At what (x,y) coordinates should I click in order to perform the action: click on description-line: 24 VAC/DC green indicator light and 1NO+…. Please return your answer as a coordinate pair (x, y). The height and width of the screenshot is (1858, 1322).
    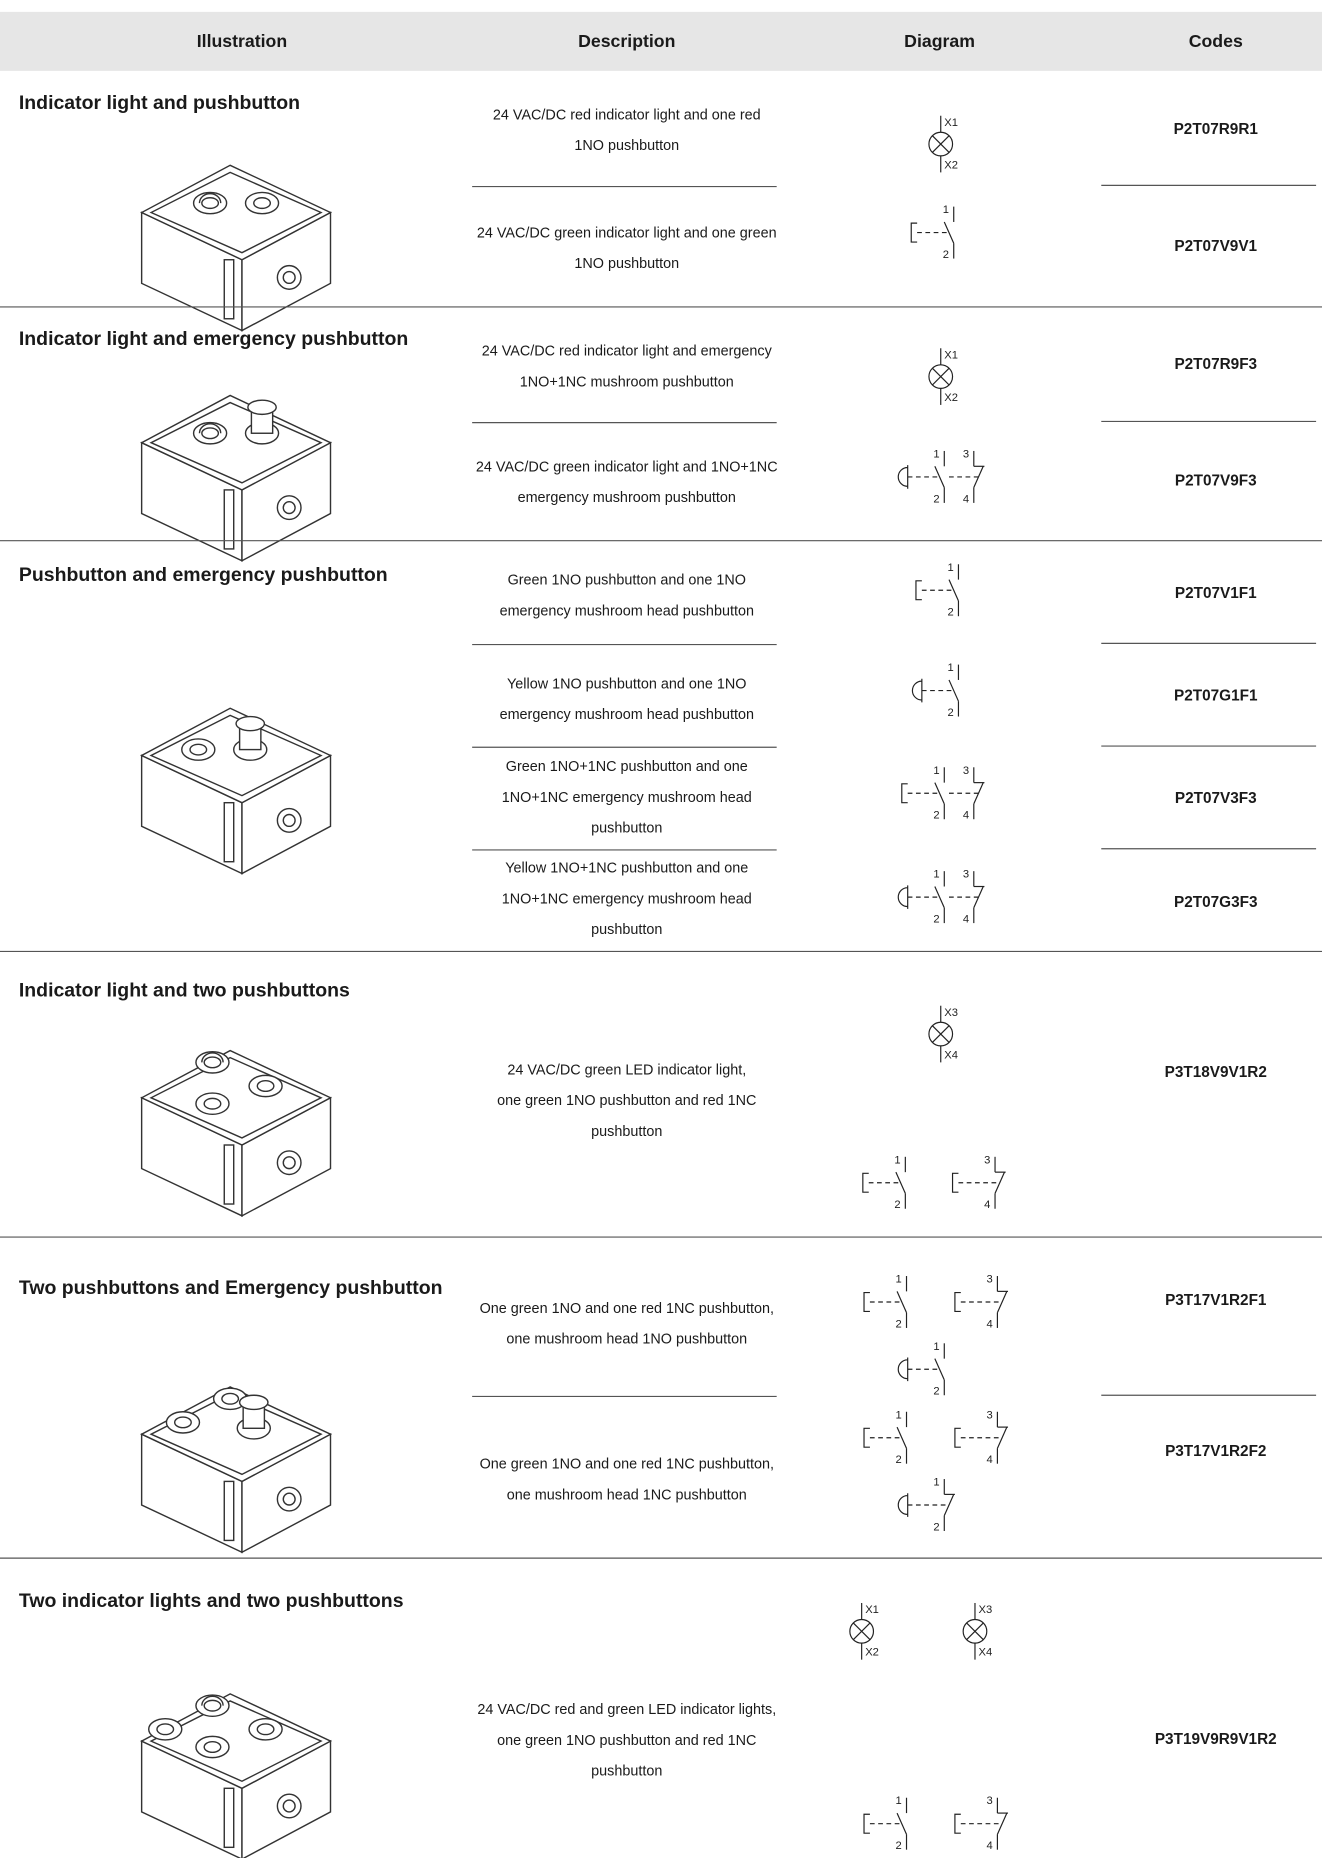
    Looking at the image, I should click on (627, 467).